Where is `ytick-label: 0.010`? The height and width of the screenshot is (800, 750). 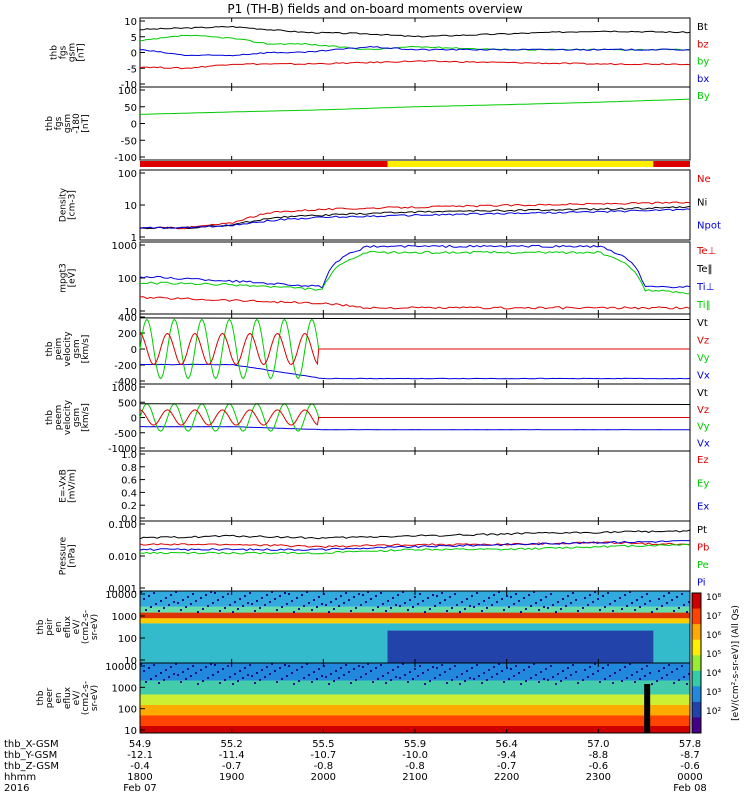
ytick-label: 0.010 is located at coordinates (122, 557).